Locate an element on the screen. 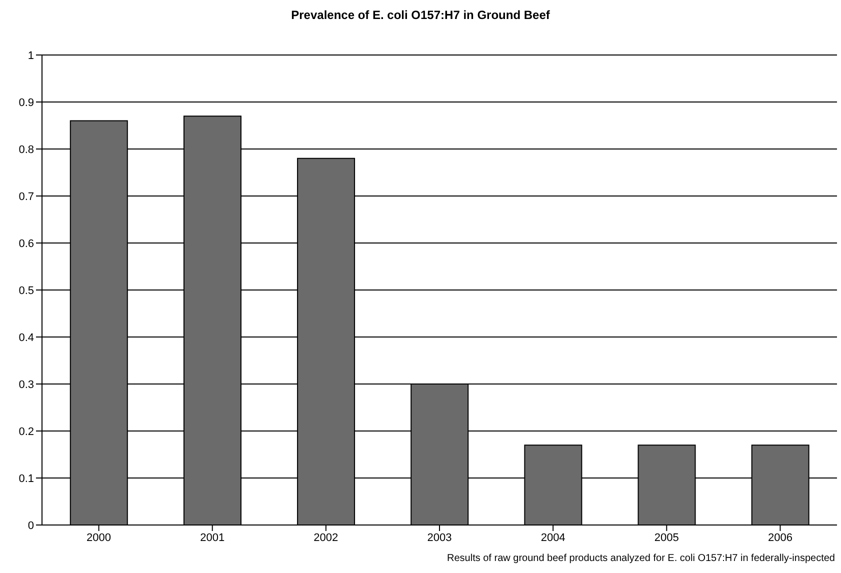 Image resolution: width=841 pixels, height=573 pixels. x-tick-label: 2000 is located at coordinates (99, 538).